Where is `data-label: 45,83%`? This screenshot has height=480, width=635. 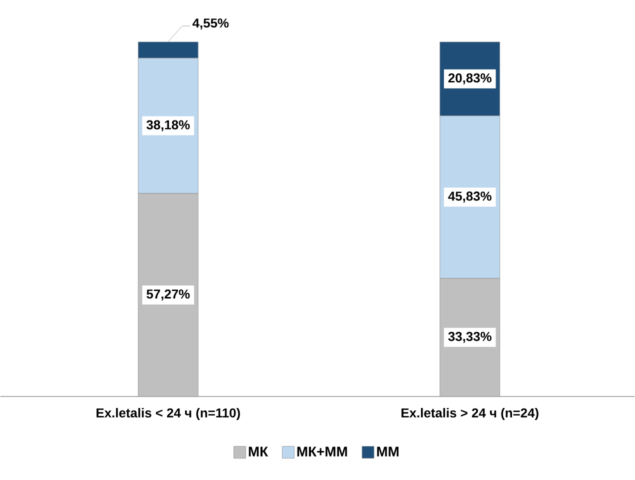
data-label: 45,83% is located at coordinates (470, 196).